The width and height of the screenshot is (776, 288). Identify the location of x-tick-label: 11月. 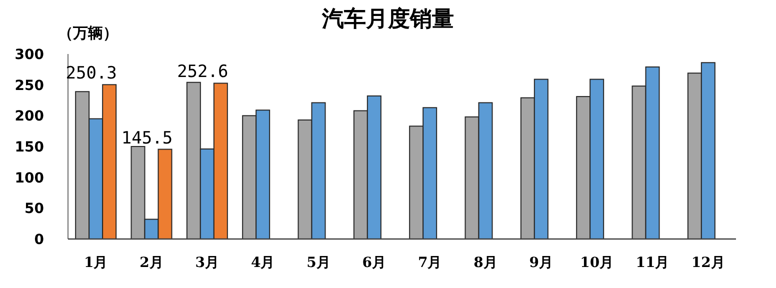
(653, 263).